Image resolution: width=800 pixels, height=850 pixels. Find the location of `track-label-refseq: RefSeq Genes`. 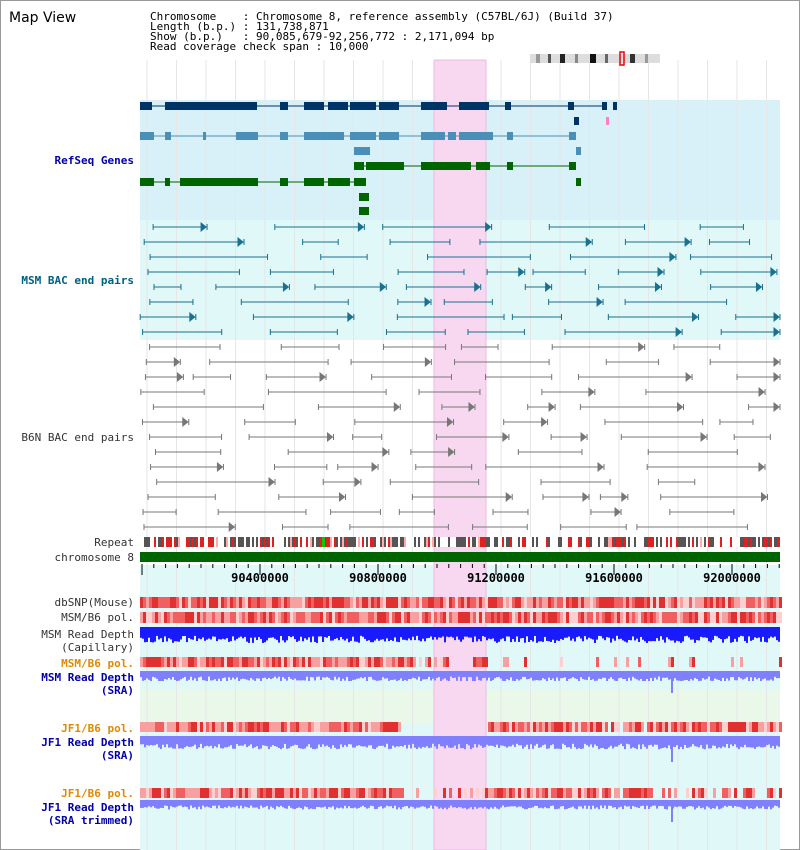

track-label-refseq: RefSeq Genes is located at coordinates (94, 160).